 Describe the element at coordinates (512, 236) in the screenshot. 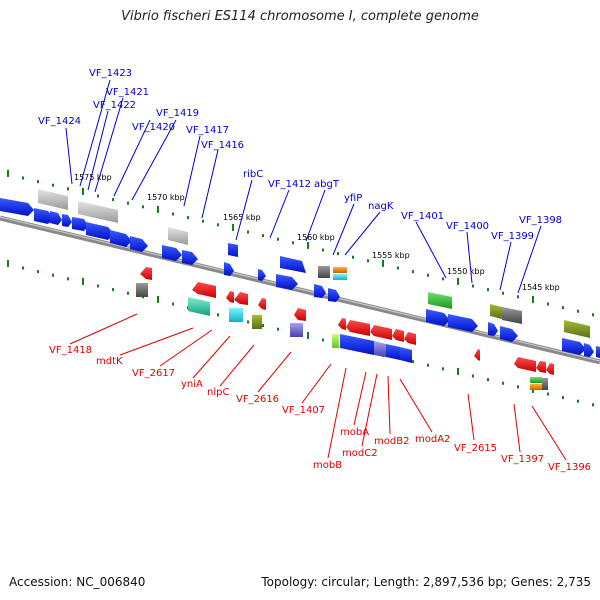

I see `gene-label: VF_1399` at that location.